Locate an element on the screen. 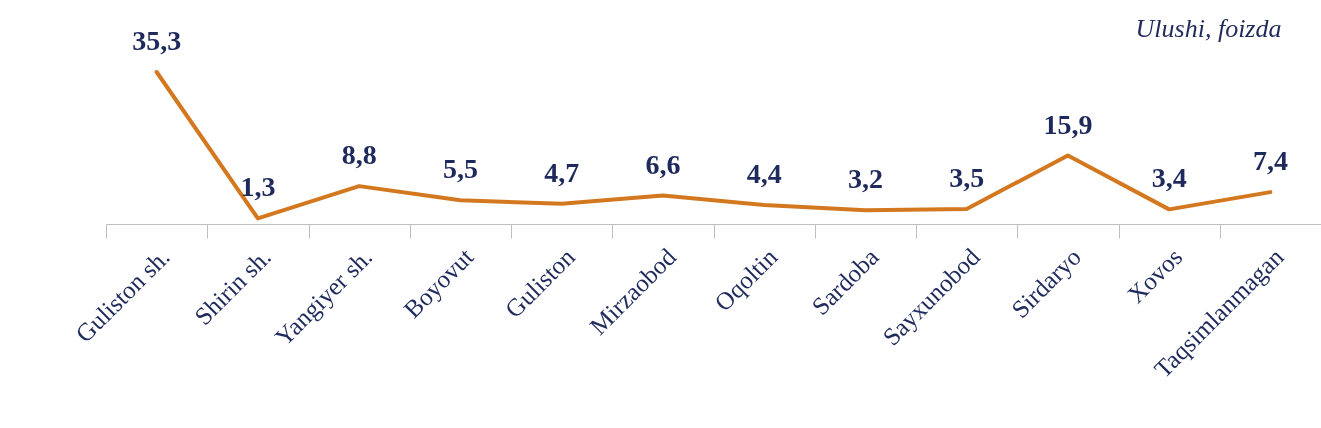  data-label: 3,2 is located at coordinates (865, 179).